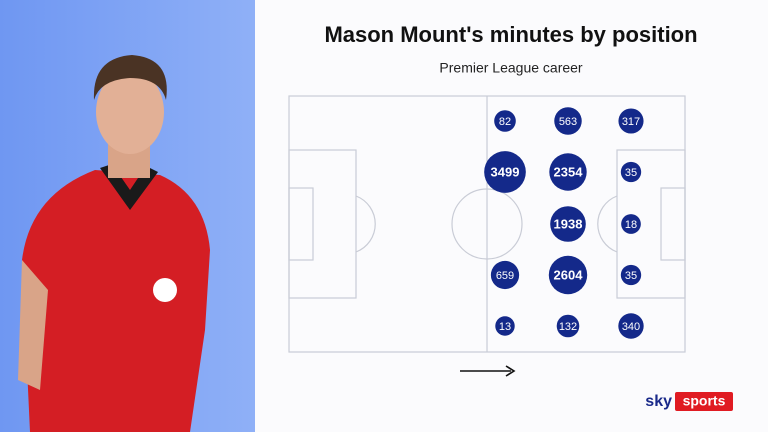  I want to click on bubble-label: 2604, so click(569, 274).